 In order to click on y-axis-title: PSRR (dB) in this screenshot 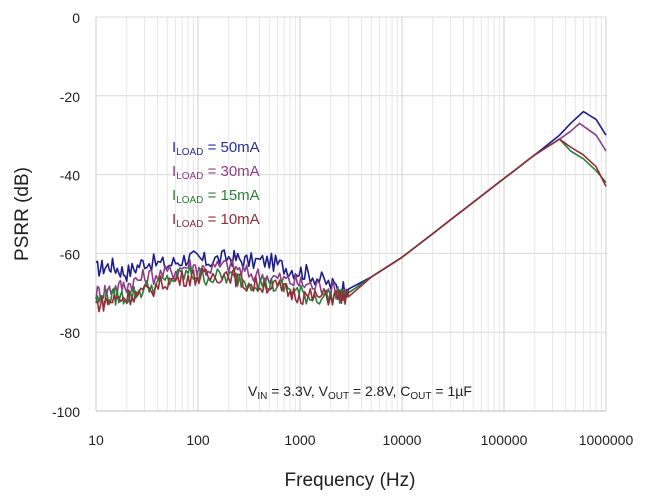, I will do `click(22, 214)`.